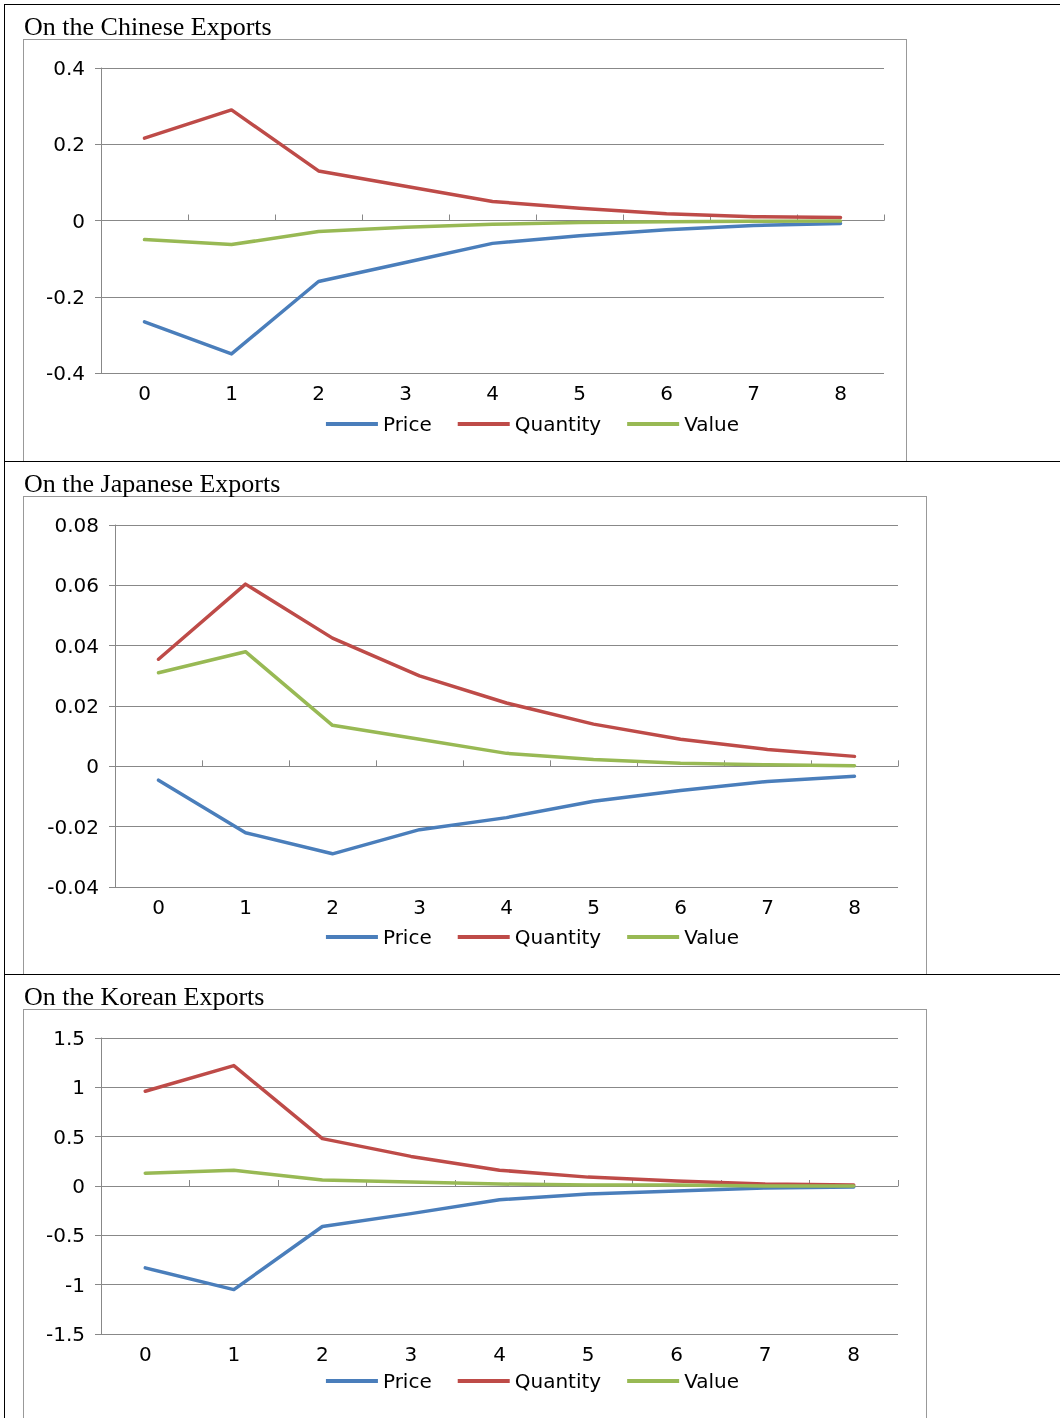 The width and height of the screenshot is (1062, 1418). Describe the element at coordinates (75, 1284) in the screenshot. I see `y-tick-label: -1` at that location.